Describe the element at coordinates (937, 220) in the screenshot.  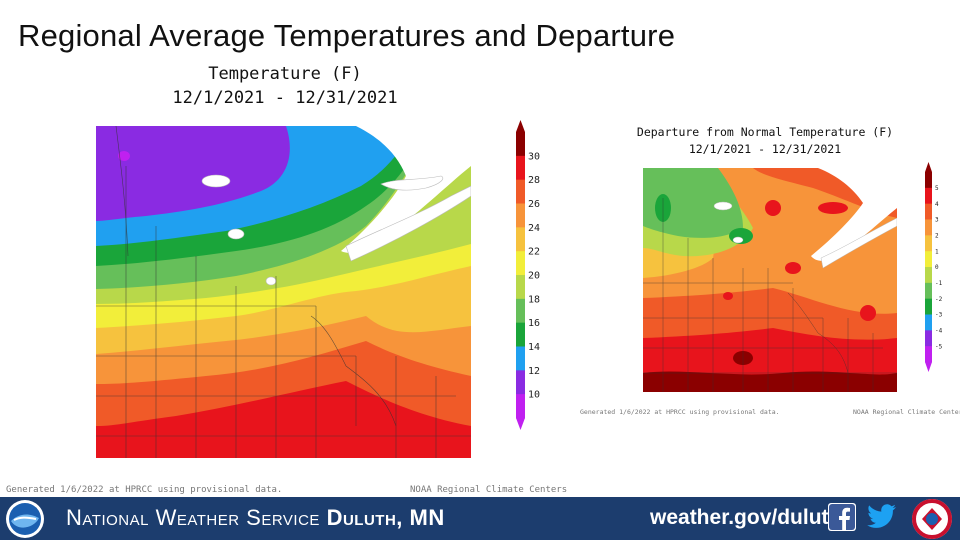
I see `colorbar-tick-label: 3` at that location.